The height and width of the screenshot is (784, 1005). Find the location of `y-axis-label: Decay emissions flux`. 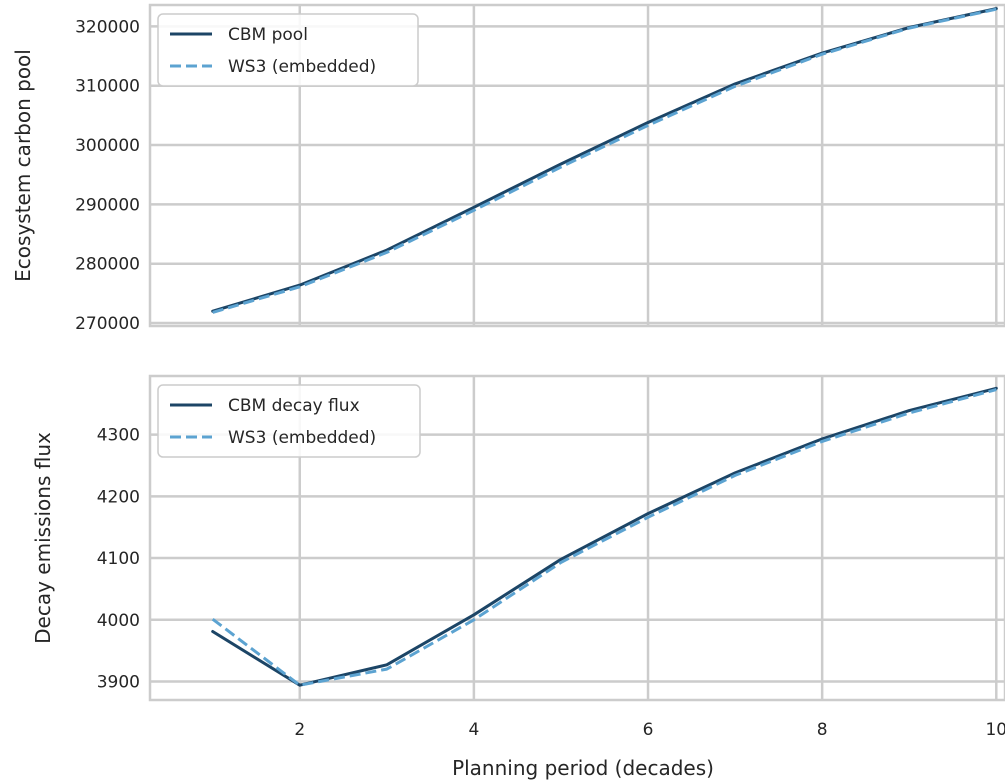

y-axis-label: Decay emissions flux is located at coordinates (43, 538).